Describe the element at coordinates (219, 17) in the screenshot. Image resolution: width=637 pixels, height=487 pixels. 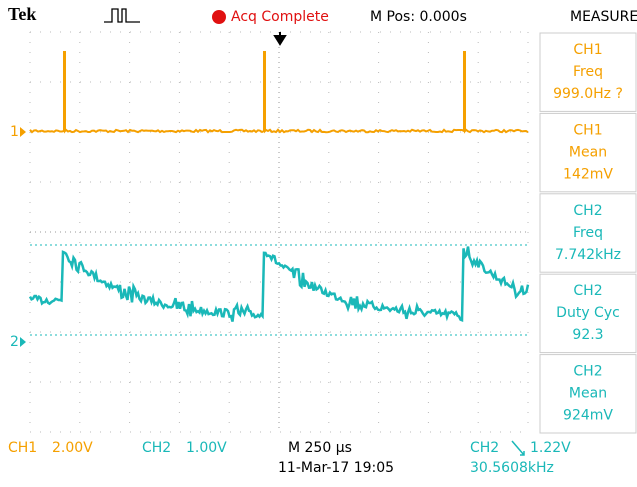
I see `status-dot` at that location.